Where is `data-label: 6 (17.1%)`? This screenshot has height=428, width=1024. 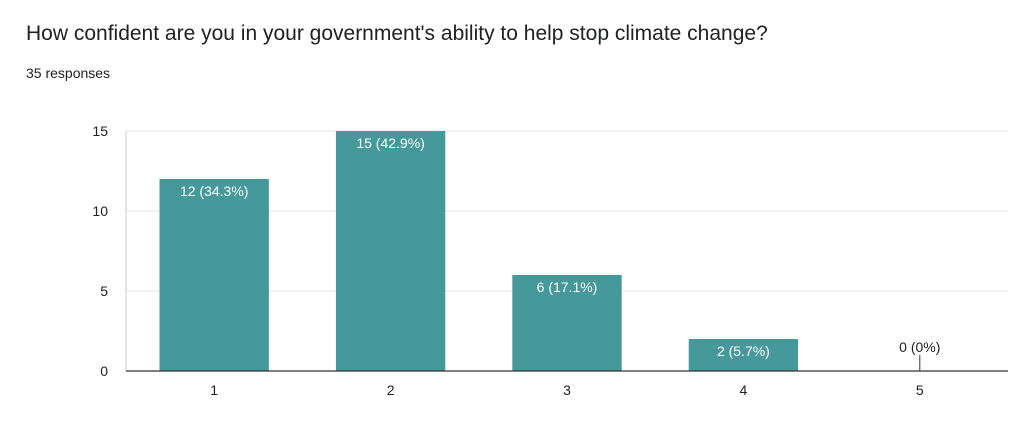 data-label: 6 (17.1%) is located at coordinates (567, 287).